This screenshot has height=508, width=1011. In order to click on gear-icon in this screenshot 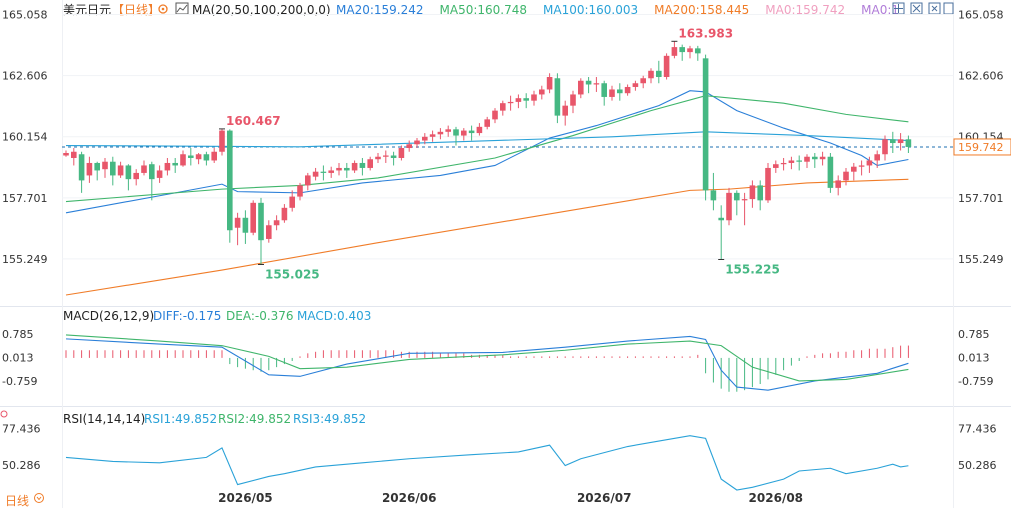, I will do `click(163, 9)`.